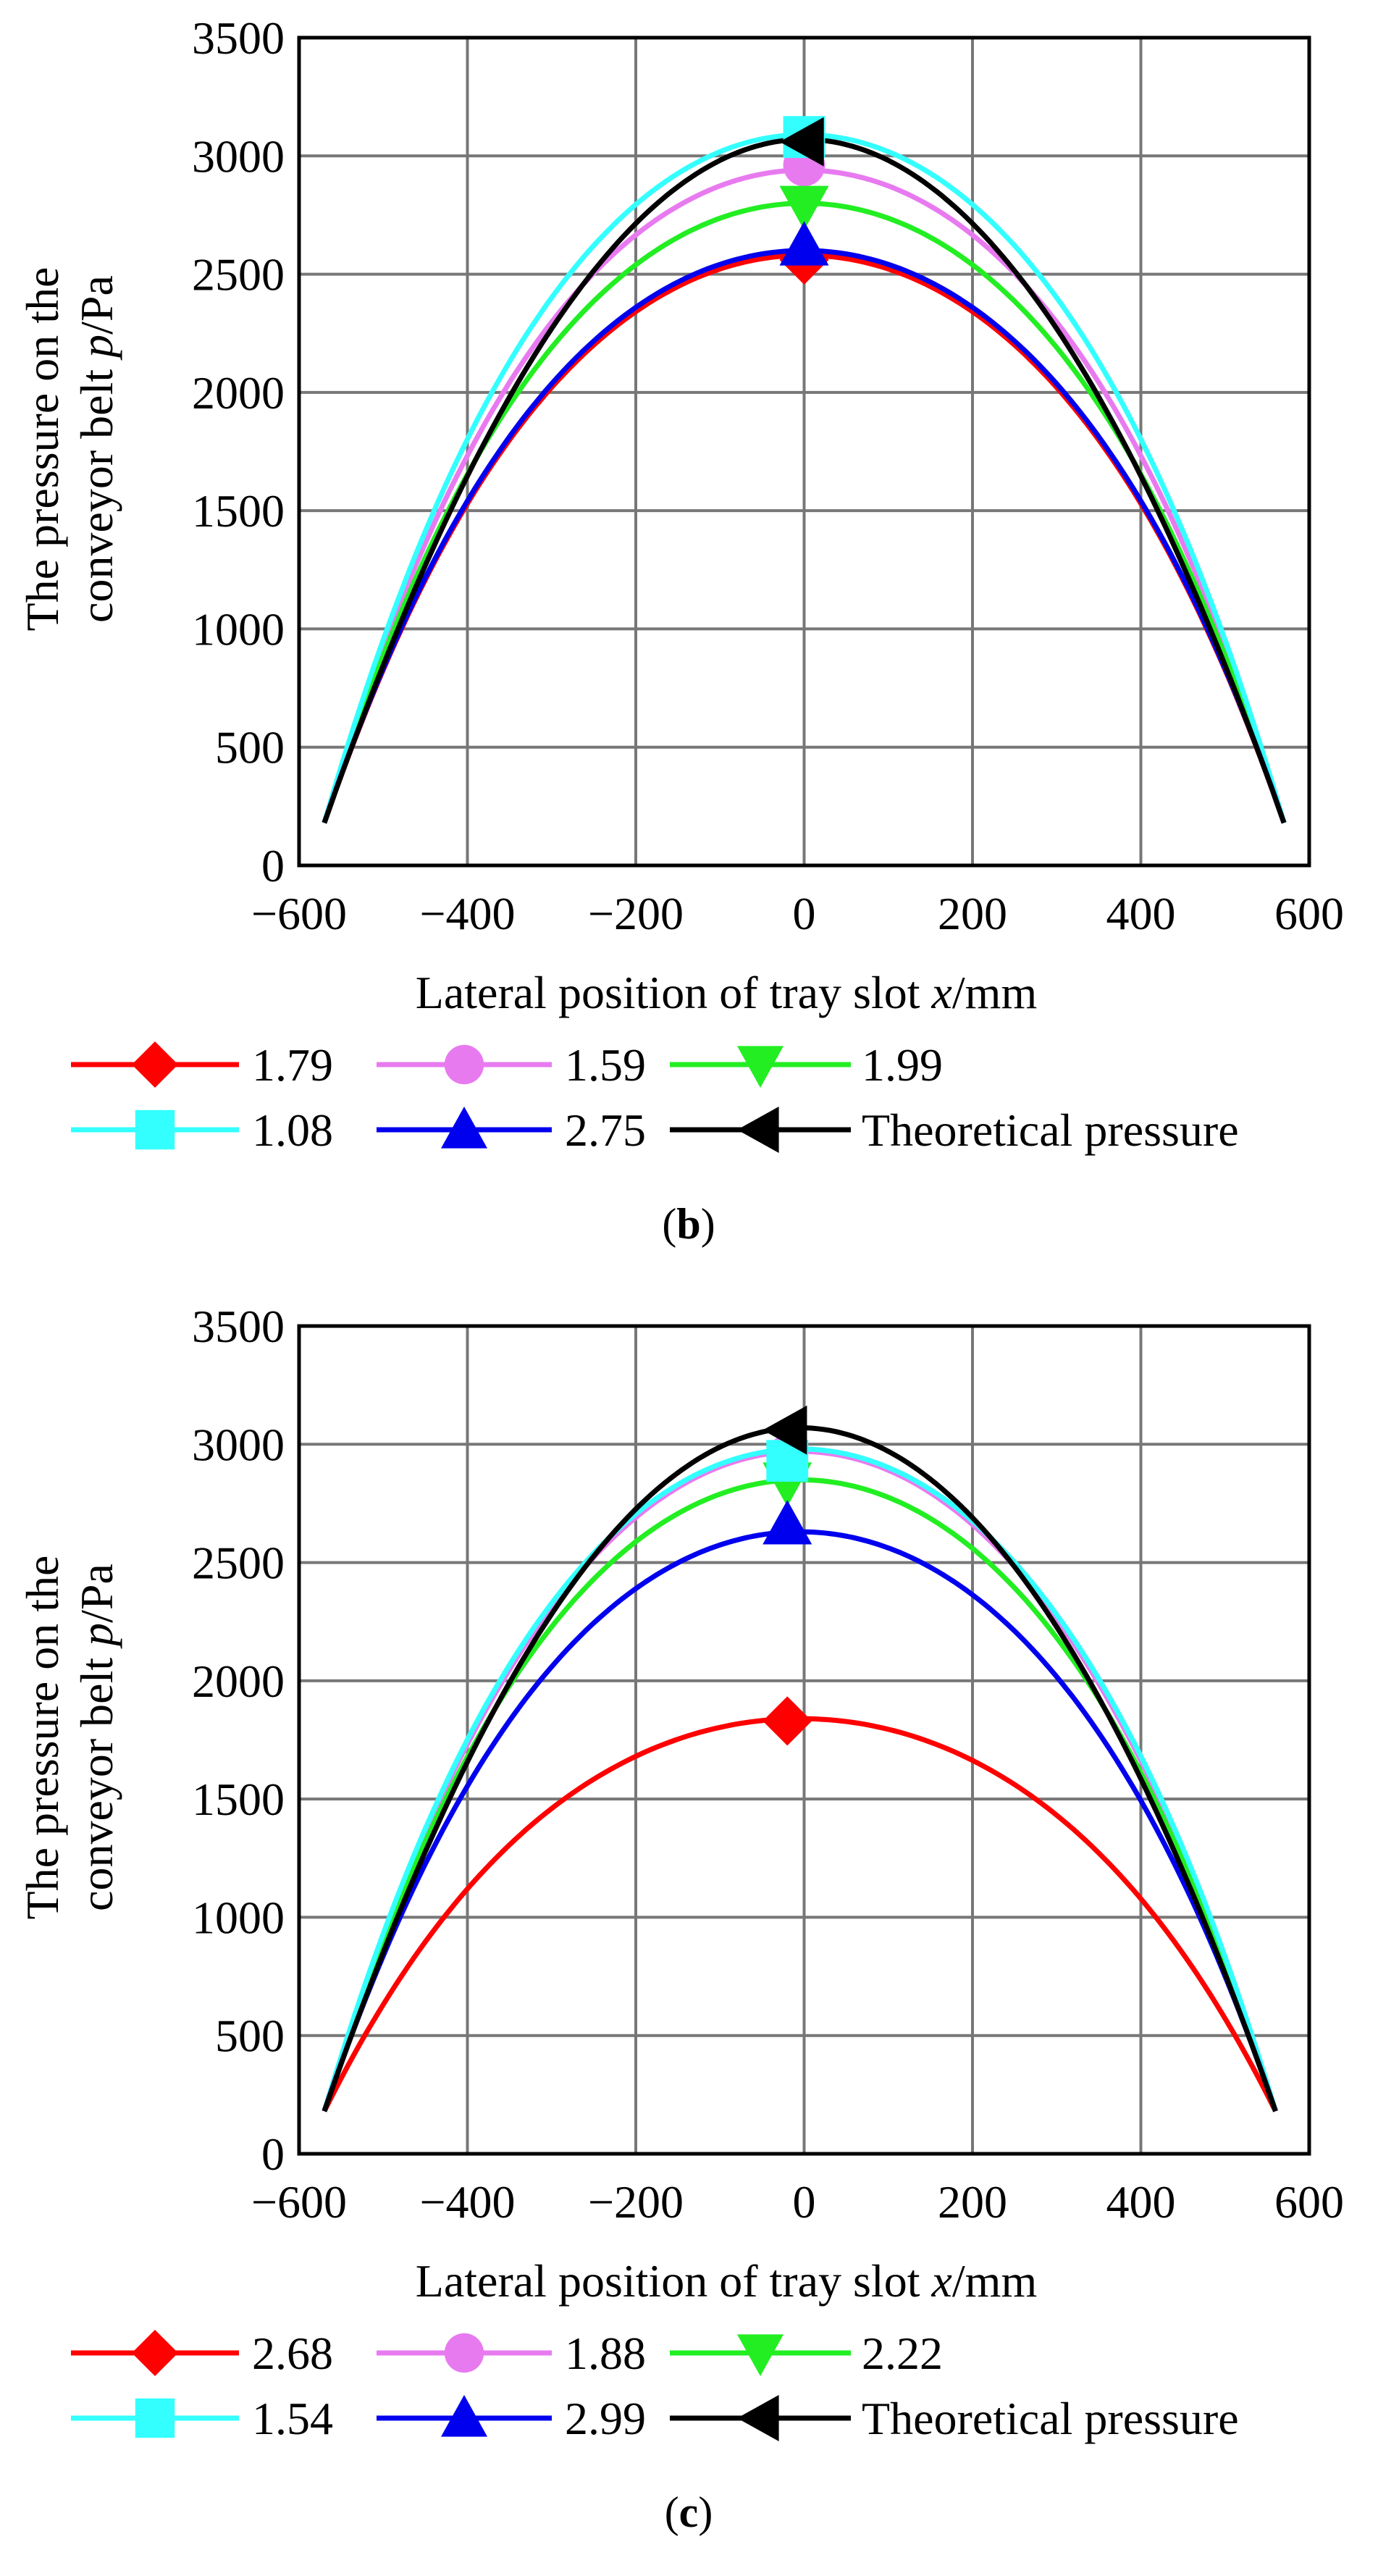  Describe the element at coordinates (902, 2353) in the screenshot. I see `legend-label: 2.22` at that location.